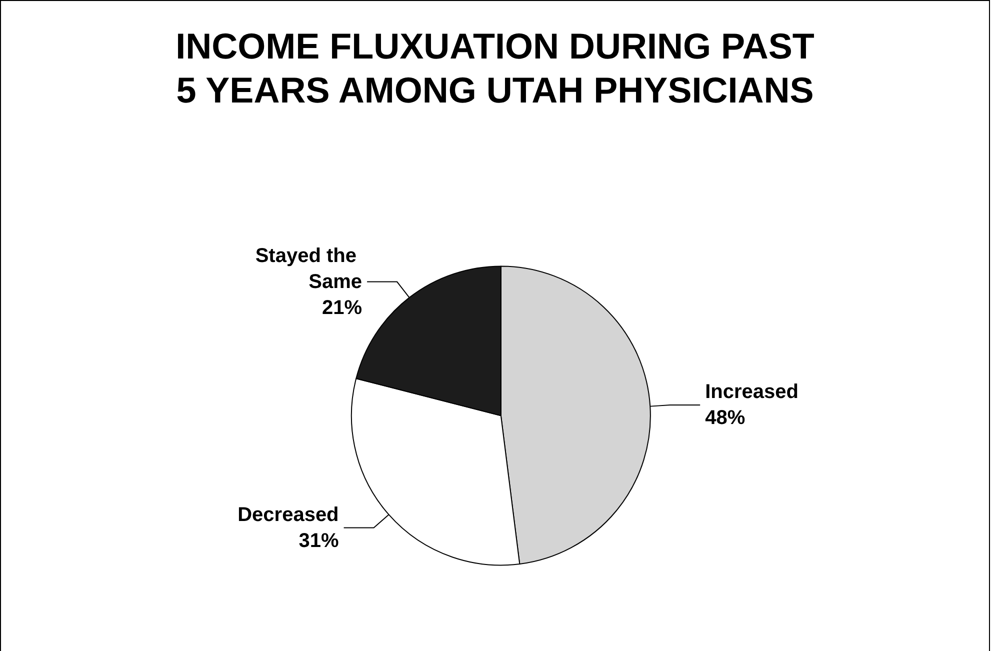  Describe the element at coordinates (751, 392) in the screenshot. I see `slice-label: Increased` at that location.